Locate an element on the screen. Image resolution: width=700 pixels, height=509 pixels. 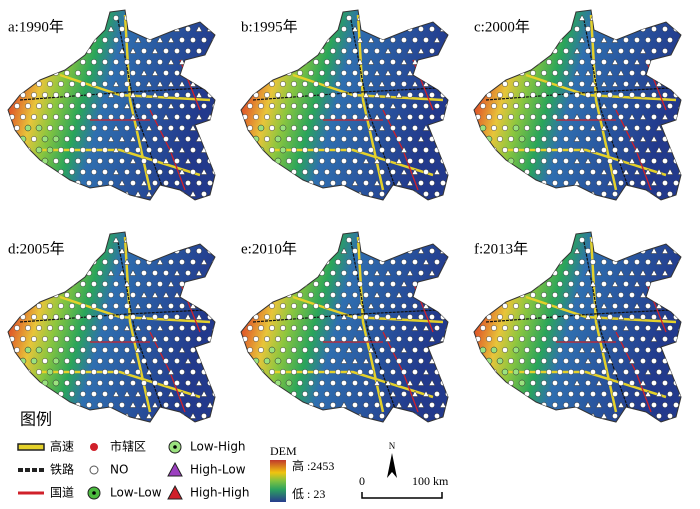
dem-bar is located at coordinates (278, 481).